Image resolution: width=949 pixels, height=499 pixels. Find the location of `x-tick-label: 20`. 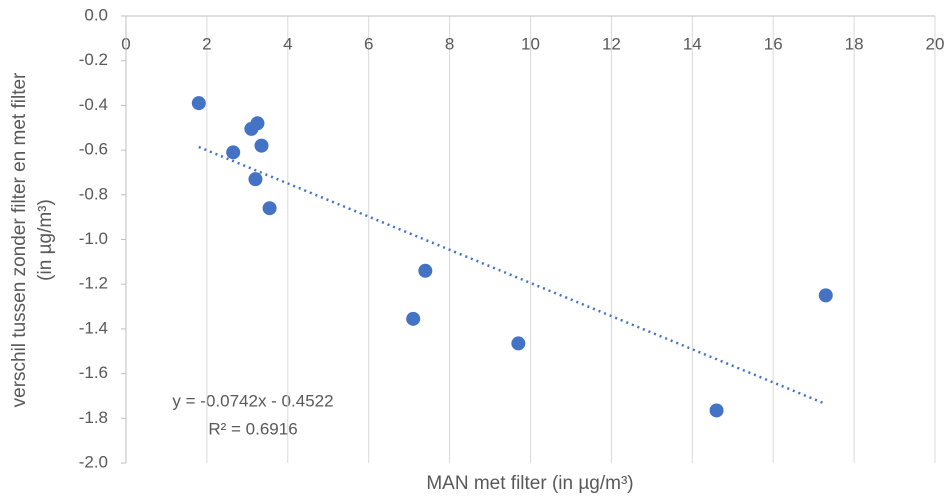

x-tick-label: 20 is located at coordinates (935, 43).